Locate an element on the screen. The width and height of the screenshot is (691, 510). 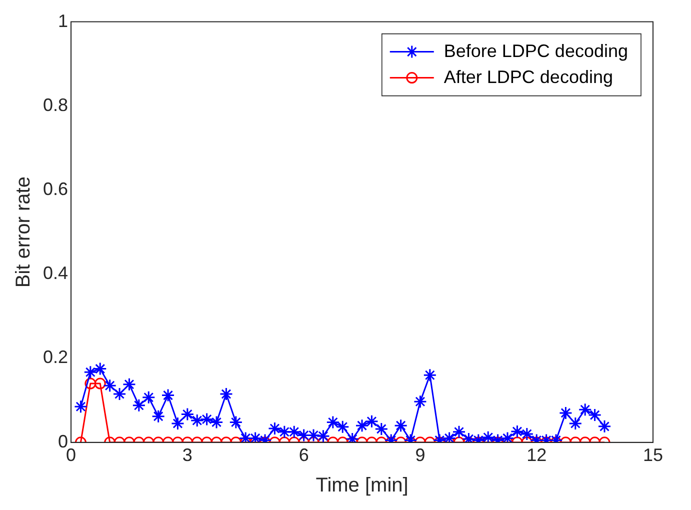
legend-label: After LDPC decoding is located at coordinates (528, 76).